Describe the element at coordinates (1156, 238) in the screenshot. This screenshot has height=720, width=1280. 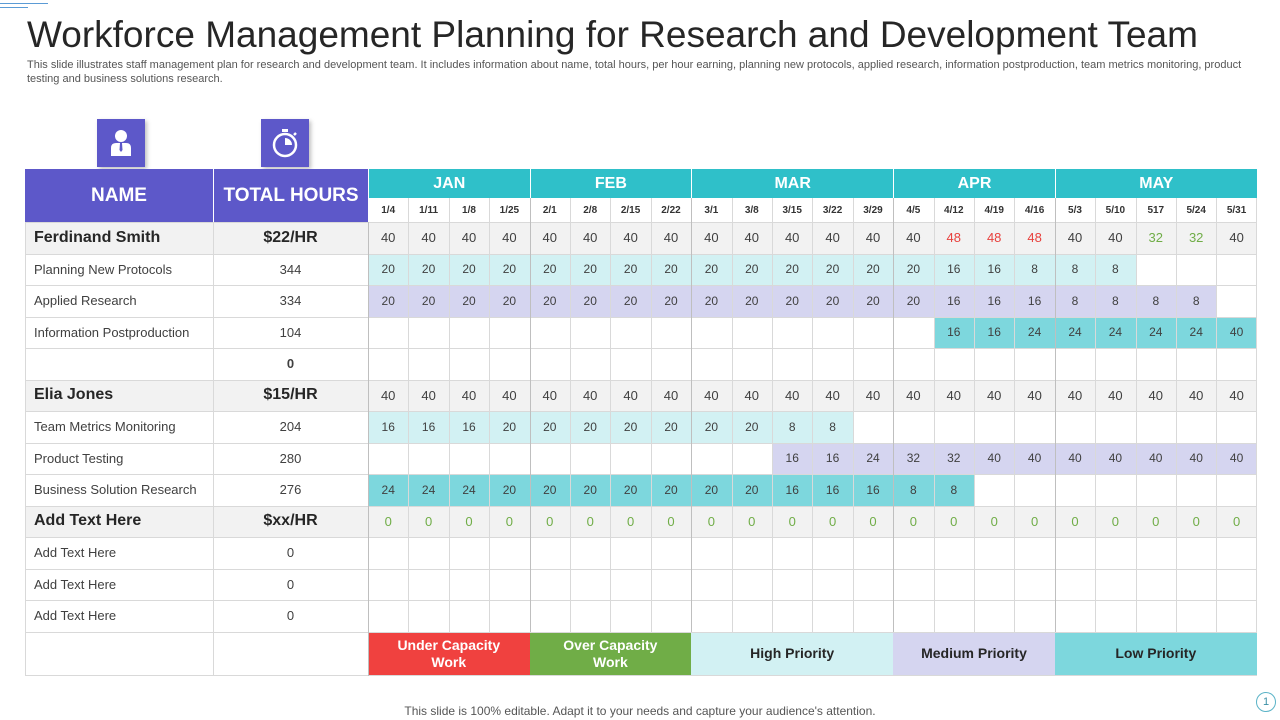
I see `weekly-hours-cell: 32` at that location.